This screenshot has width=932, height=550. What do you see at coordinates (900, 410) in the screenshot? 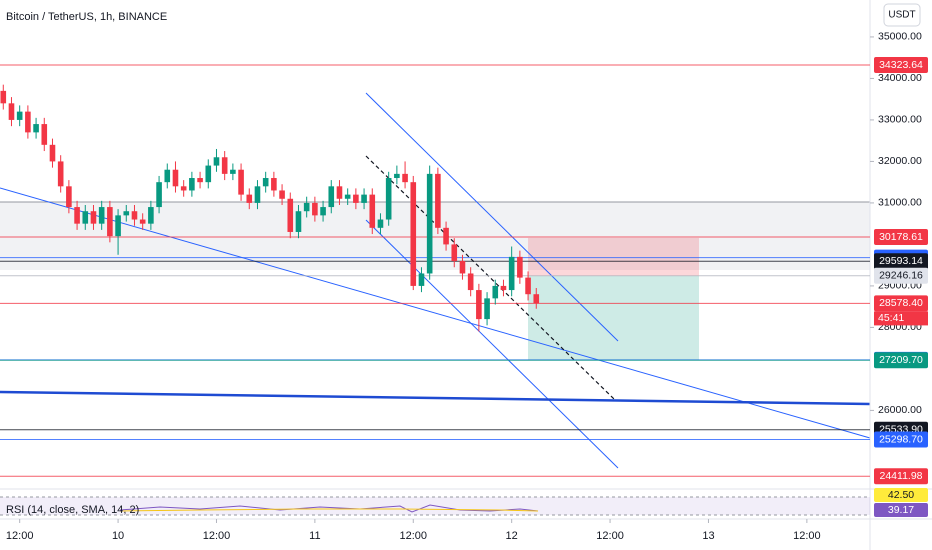
I see `y-tick-label: 26000.00` at bounding box center [900, 410].